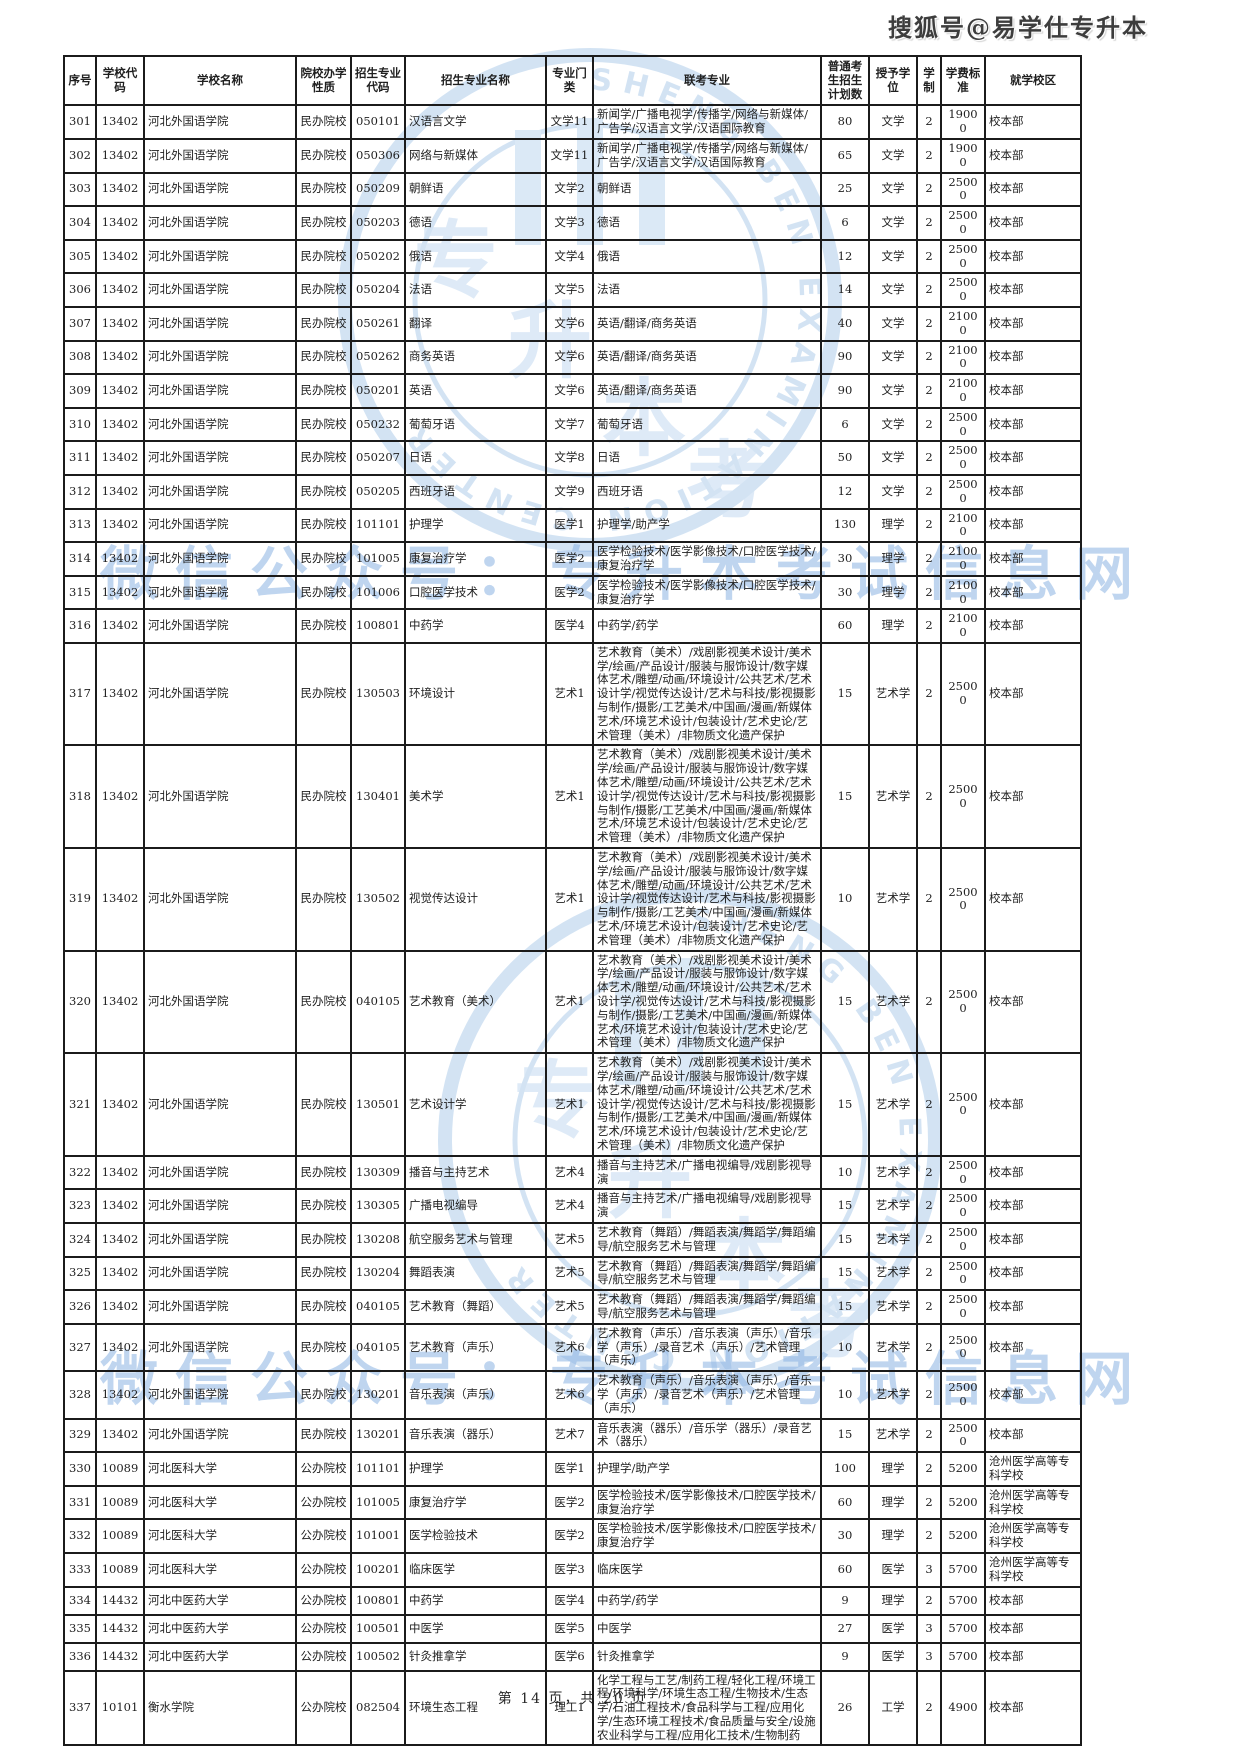 The height and width of the screenshot is (1754, 1240). I want to click on table-cell: 310, so click(80, 424).